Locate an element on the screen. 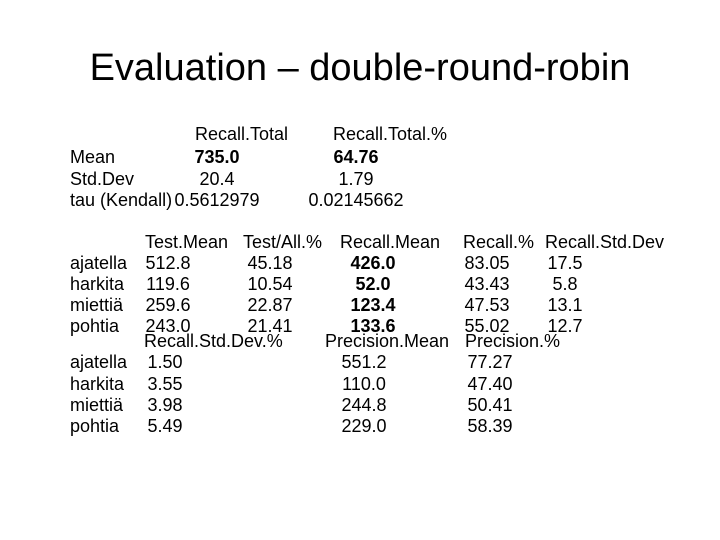 This screenshot has width=720, height=540. row-label: Mean is located at coordinates (92, 157).